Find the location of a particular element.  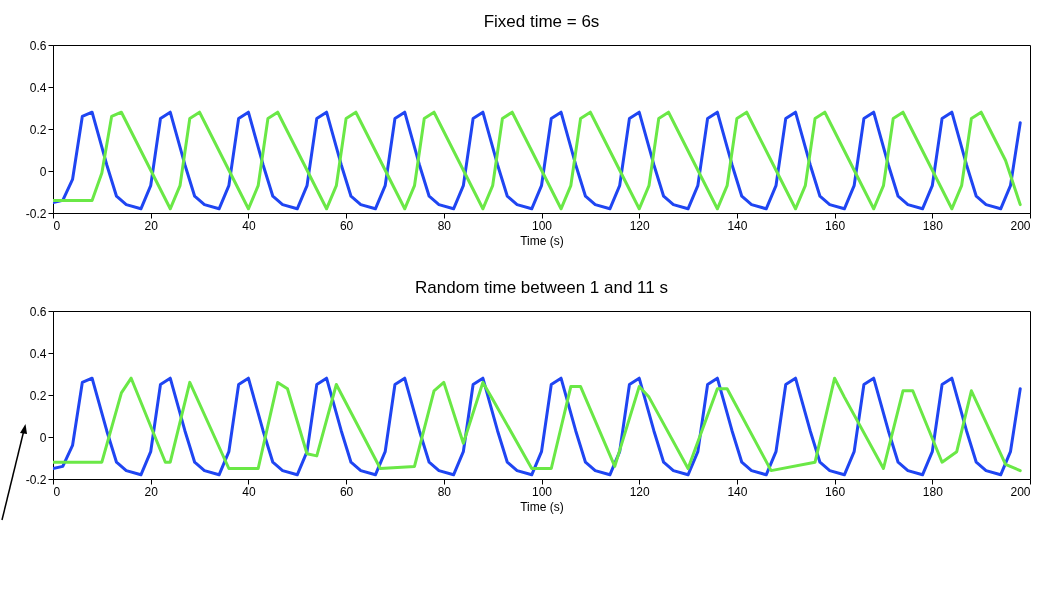

chart-title: Random time between 1 and 11 s is located at coordinates (541, 287).